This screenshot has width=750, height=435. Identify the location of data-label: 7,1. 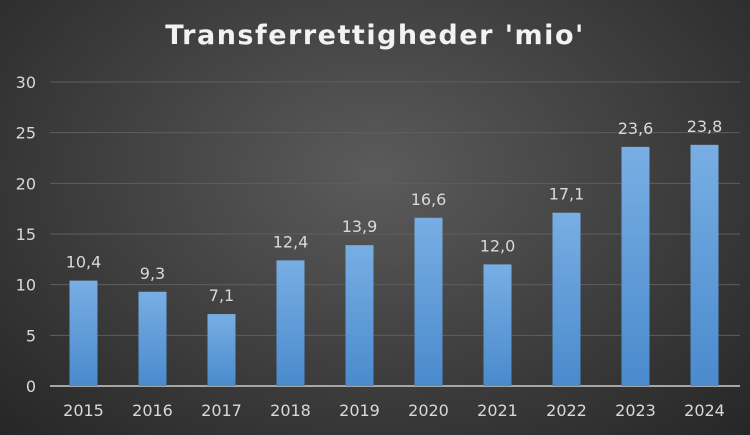
(221, 295).